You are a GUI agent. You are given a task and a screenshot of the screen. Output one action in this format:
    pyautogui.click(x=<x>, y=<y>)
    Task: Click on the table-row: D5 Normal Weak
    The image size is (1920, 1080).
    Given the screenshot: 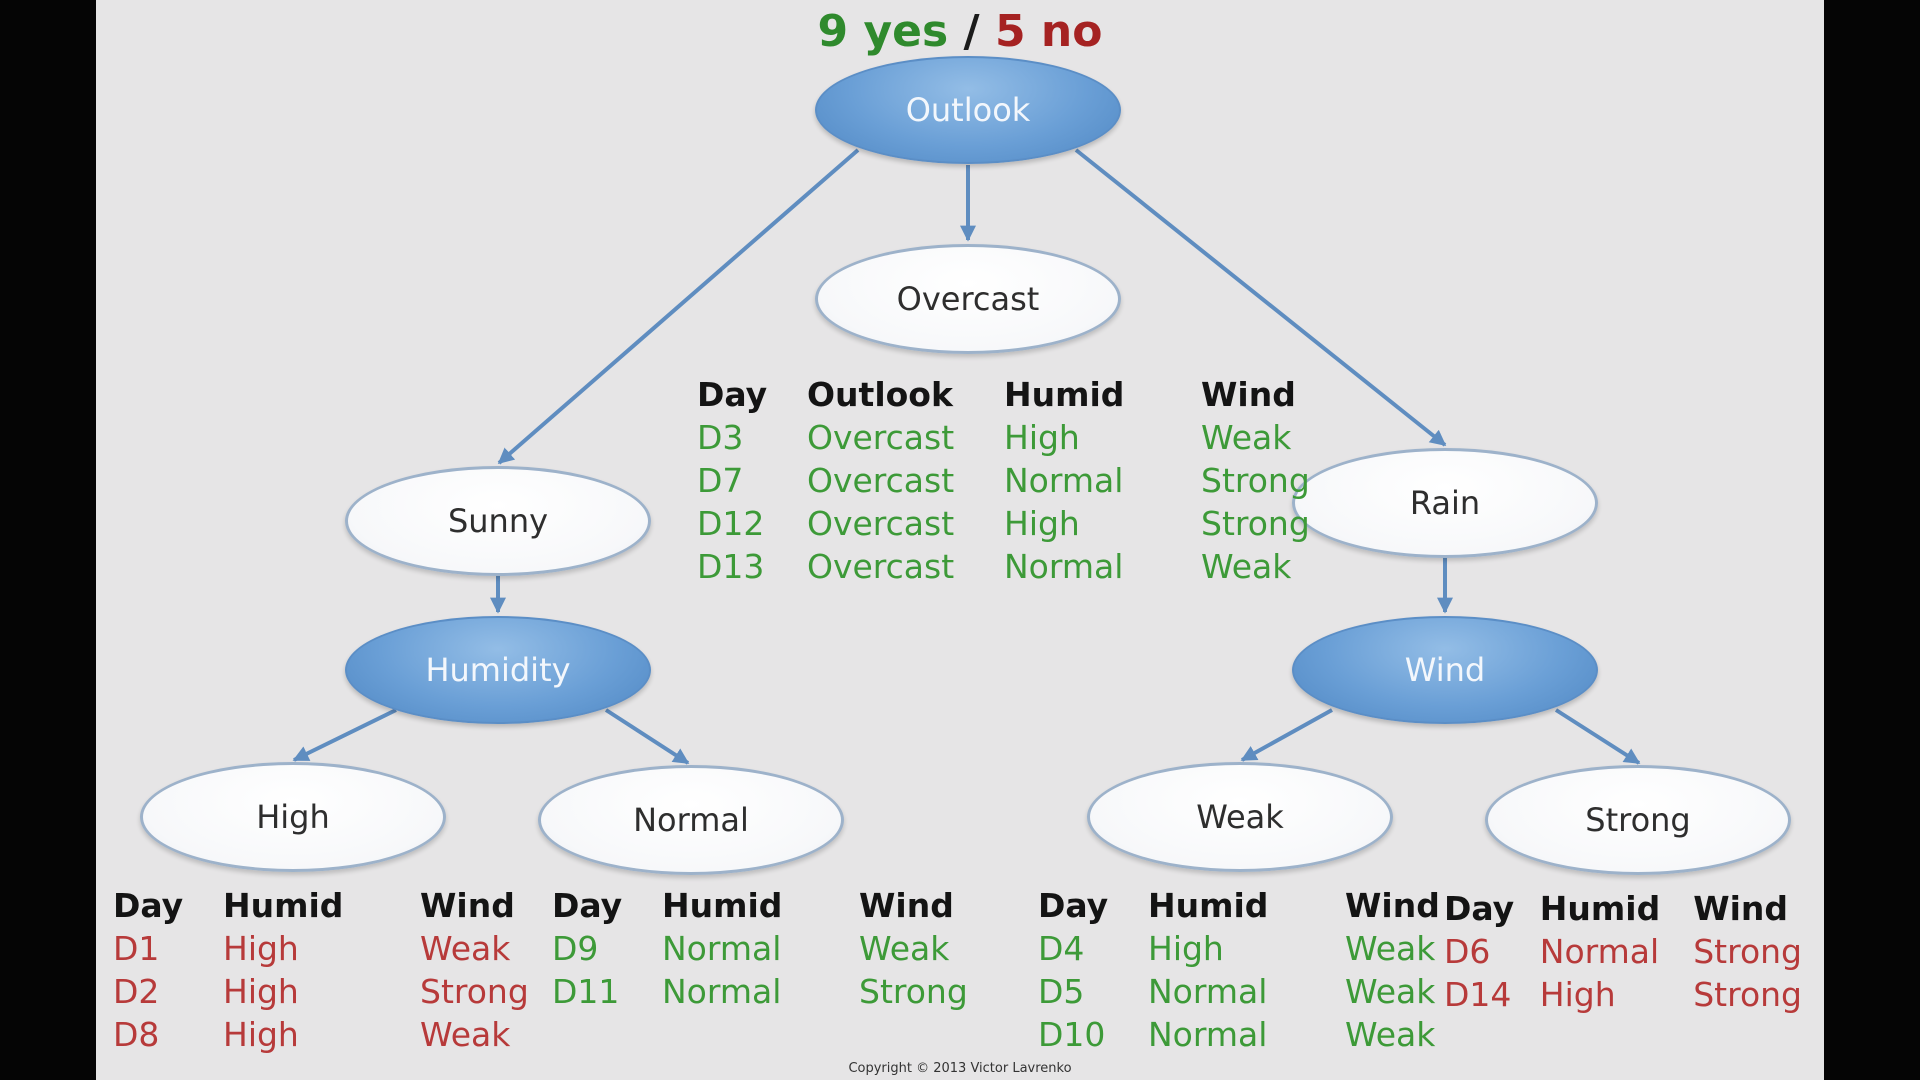 What is the action you would take?
    pyautogui.click(x=1250, y=991)
    